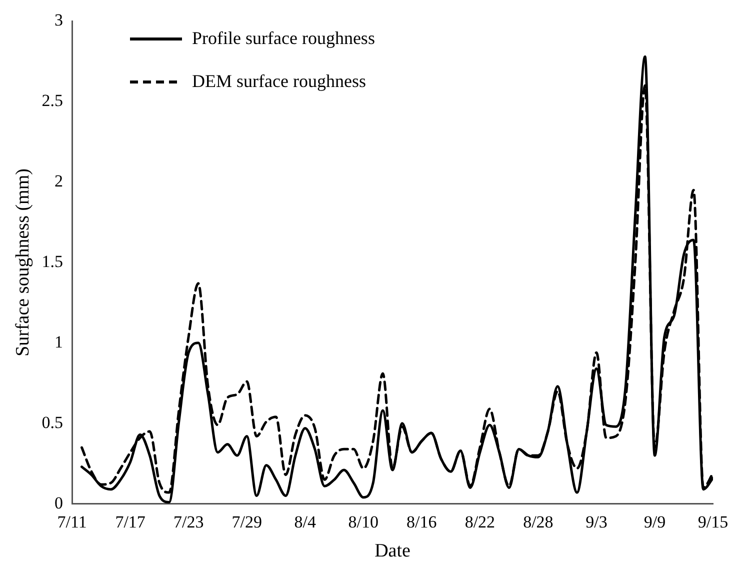 The image size is (746, 575). I want to click on x-tick-label: 9/15, so click(713, 522).